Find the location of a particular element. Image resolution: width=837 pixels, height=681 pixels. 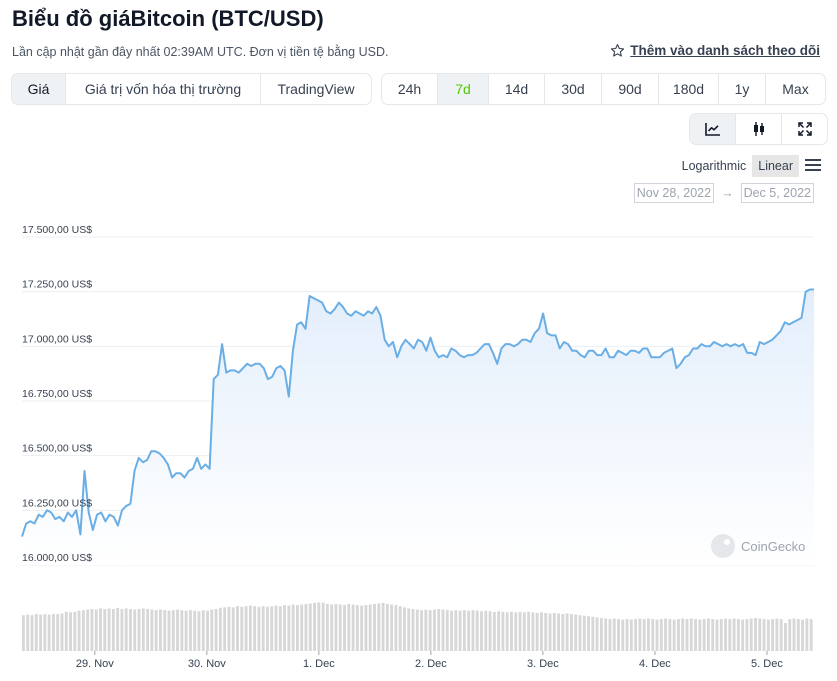

tab-price: Giá is located at coordinates (39, 89).